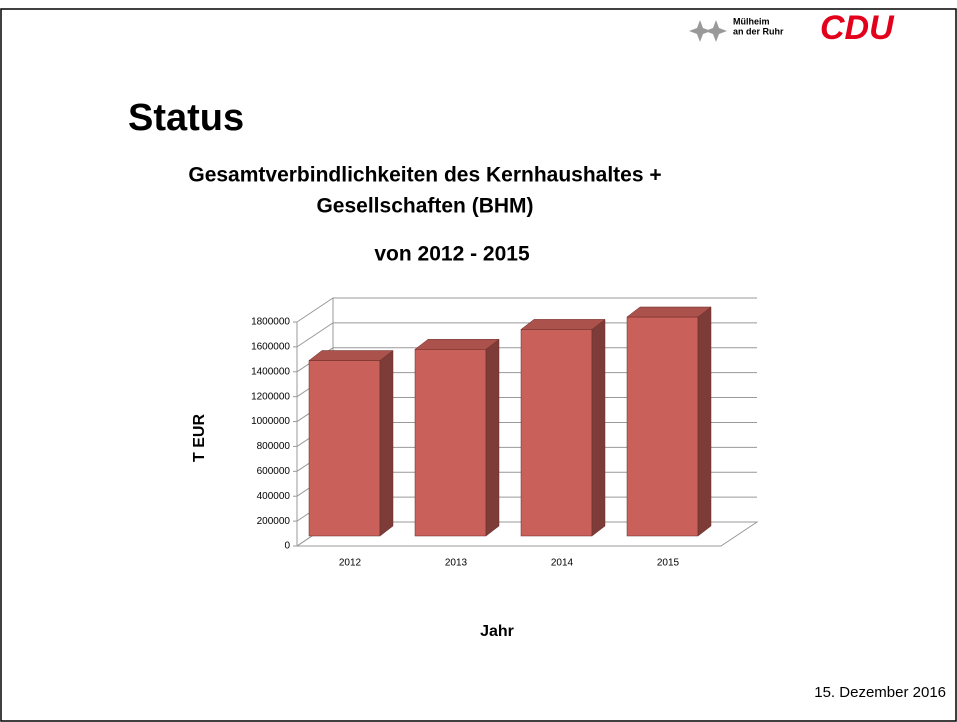  Describe the element at coordinates (452, 254) in the screenshot. I see `chart-subtitle: von 2012 - 2015` at that location.